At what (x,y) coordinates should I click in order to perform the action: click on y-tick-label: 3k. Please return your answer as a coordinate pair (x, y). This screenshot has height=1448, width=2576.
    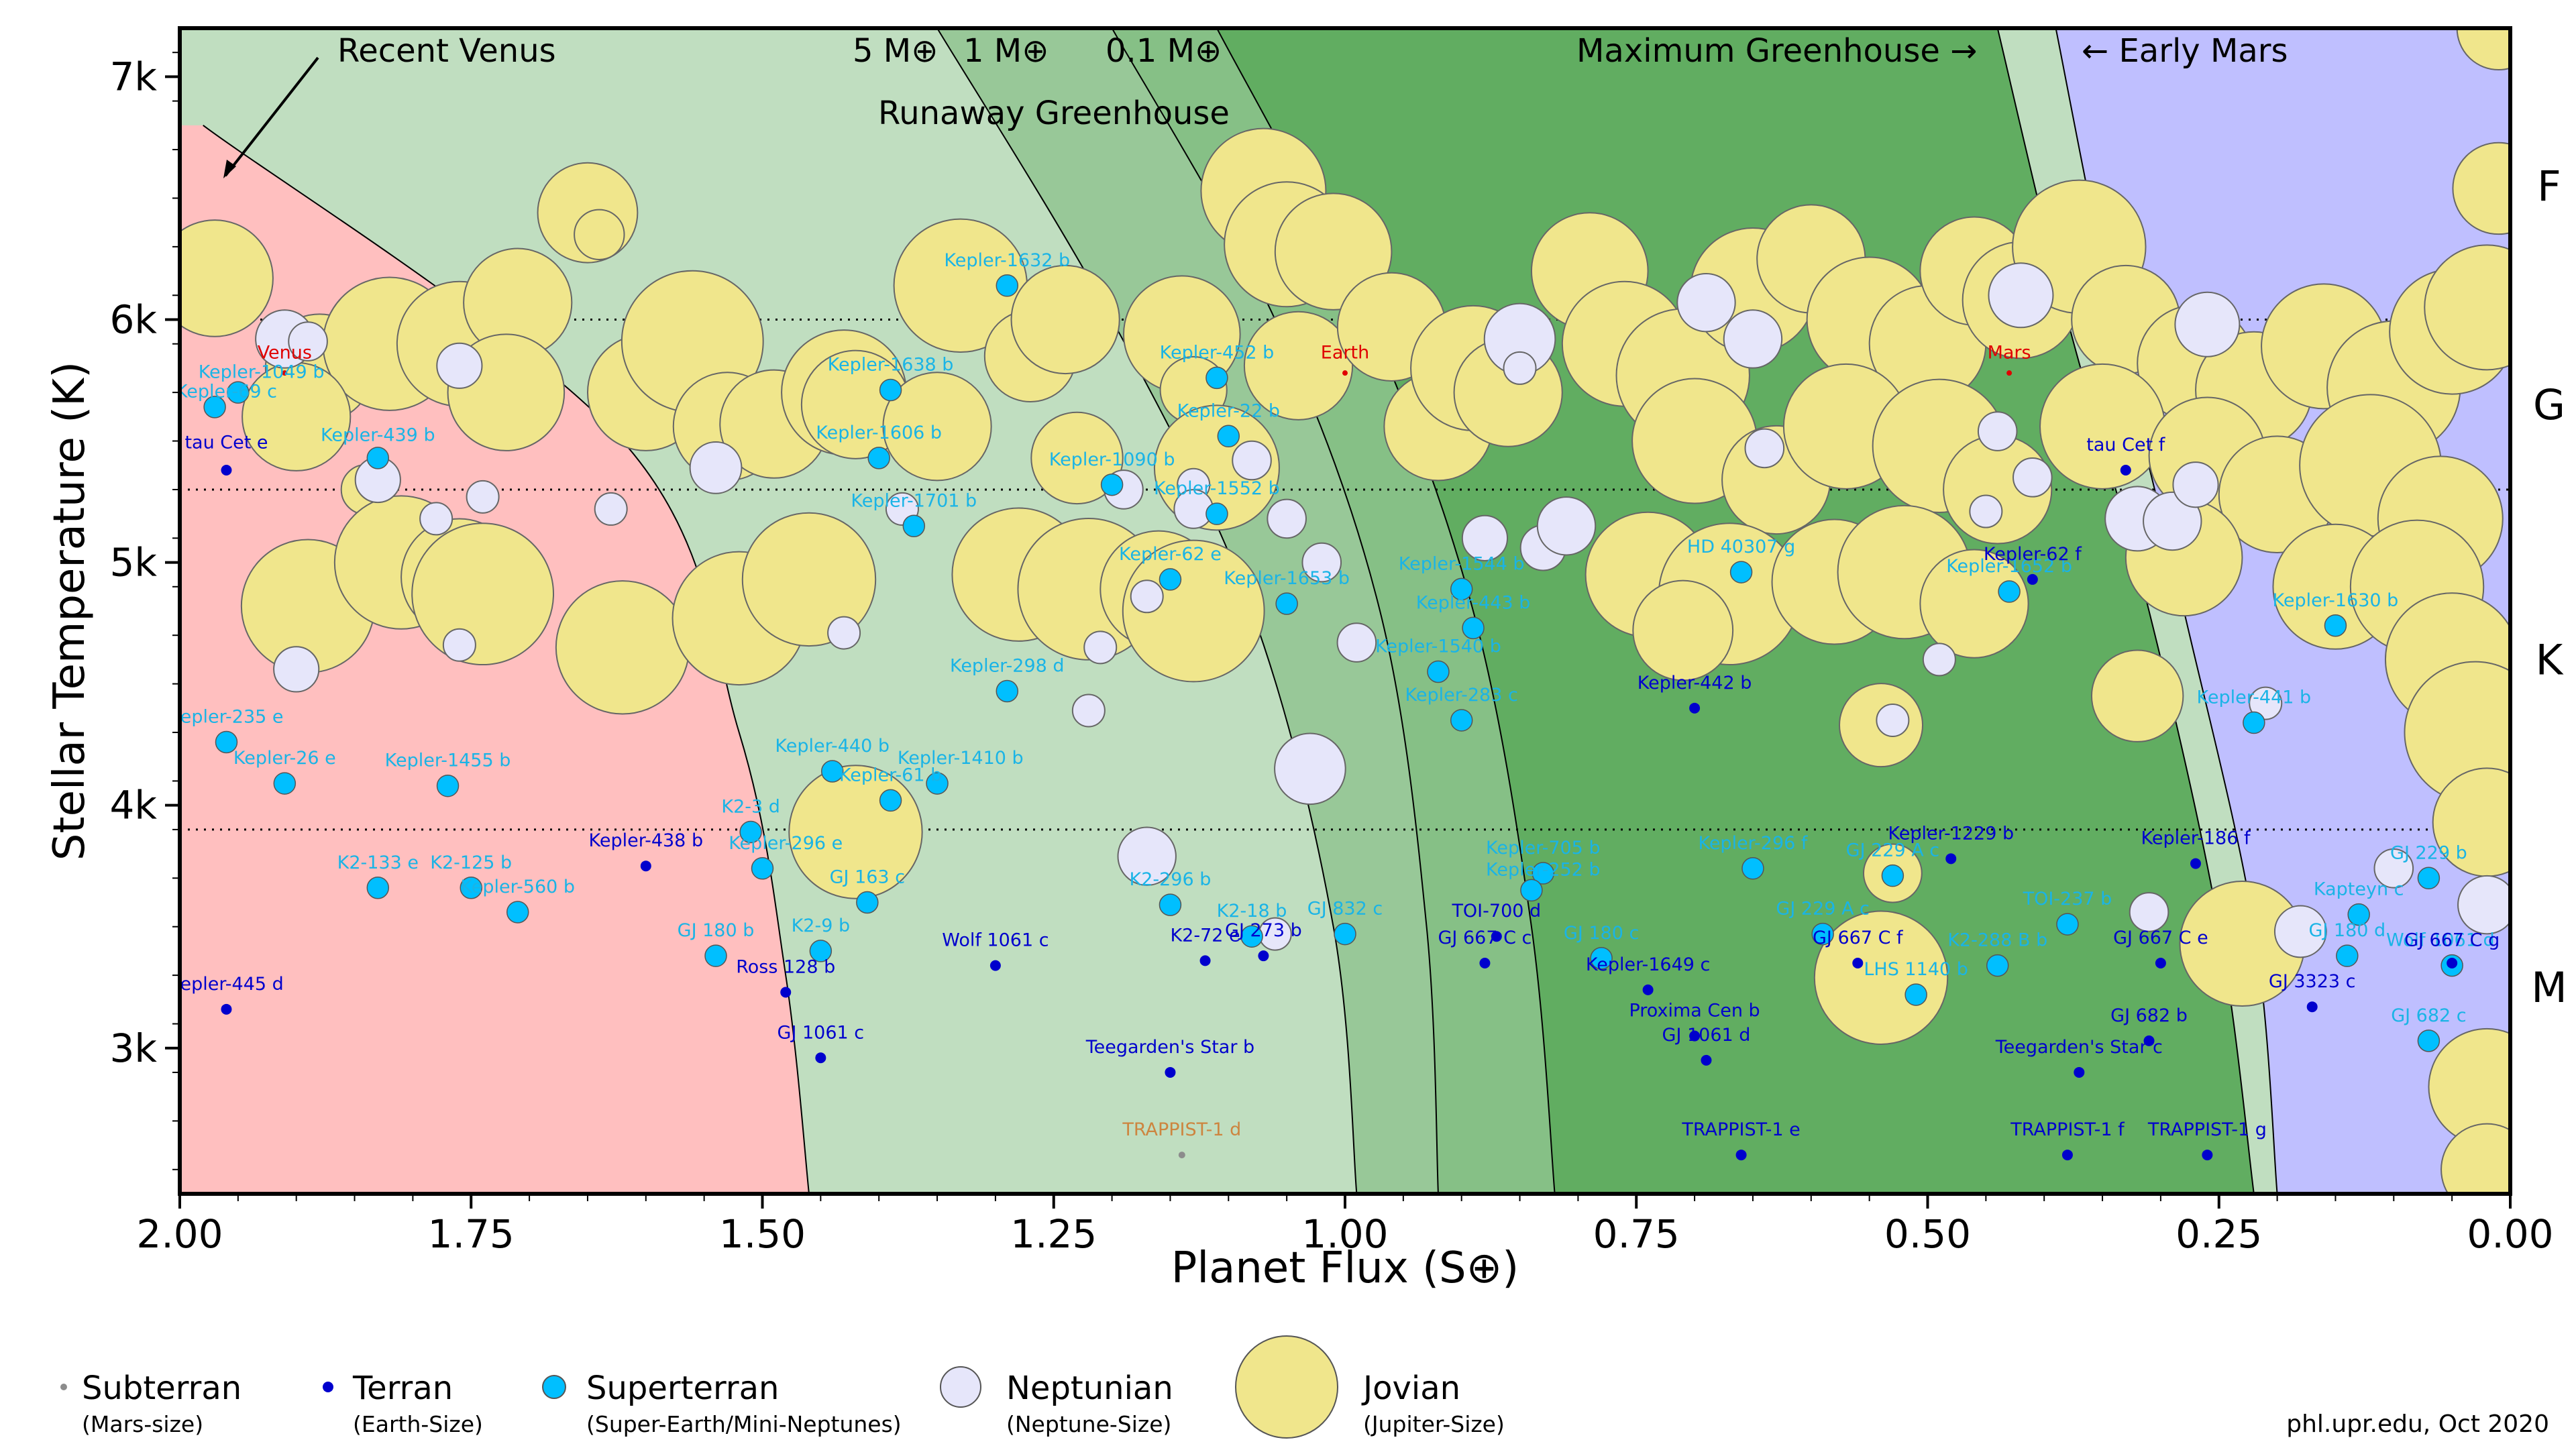
    Looking at the image, I should click on (134, 1048).